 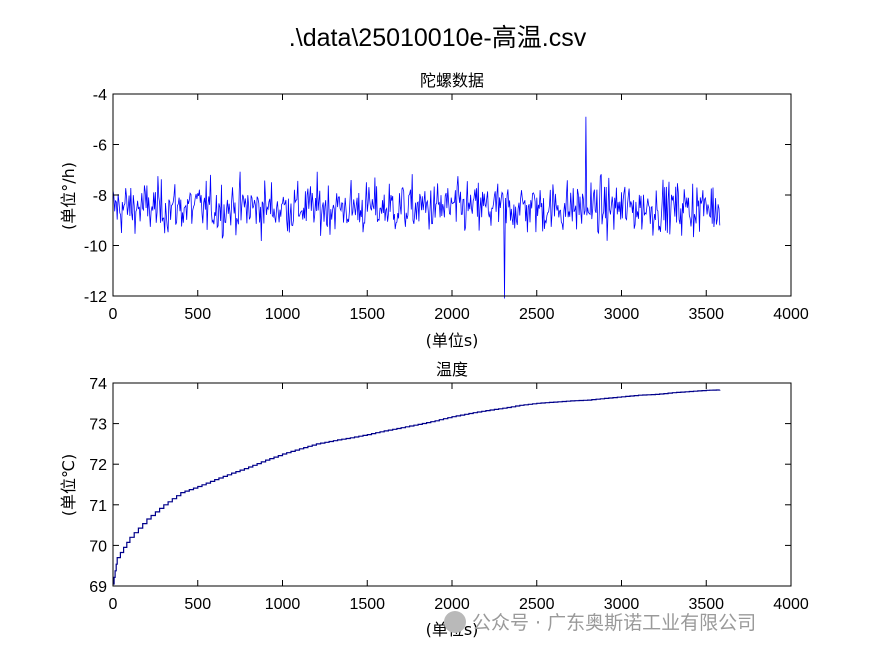 What do you see at coordinates (100, 196) in the screenshot?
I see `y-tick-label: -8` at bounding box center [100, 196].